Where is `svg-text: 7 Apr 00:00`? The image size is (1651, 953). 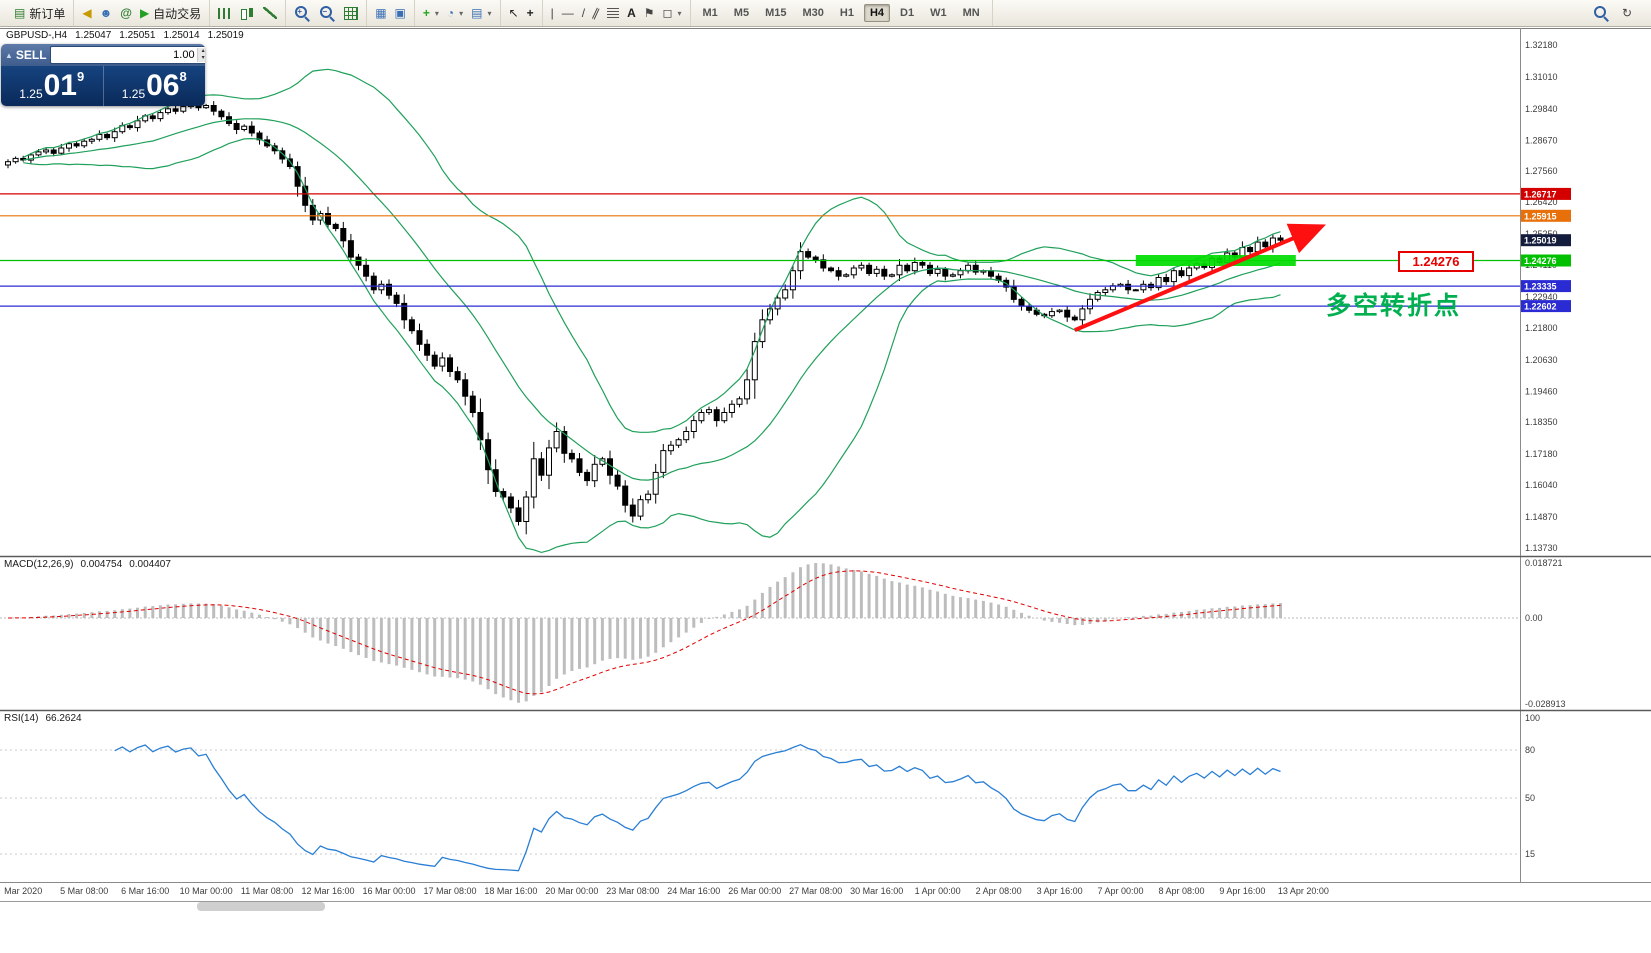 svg-text: 7 Apr 00:00 is located at coordinates (1120, 891).